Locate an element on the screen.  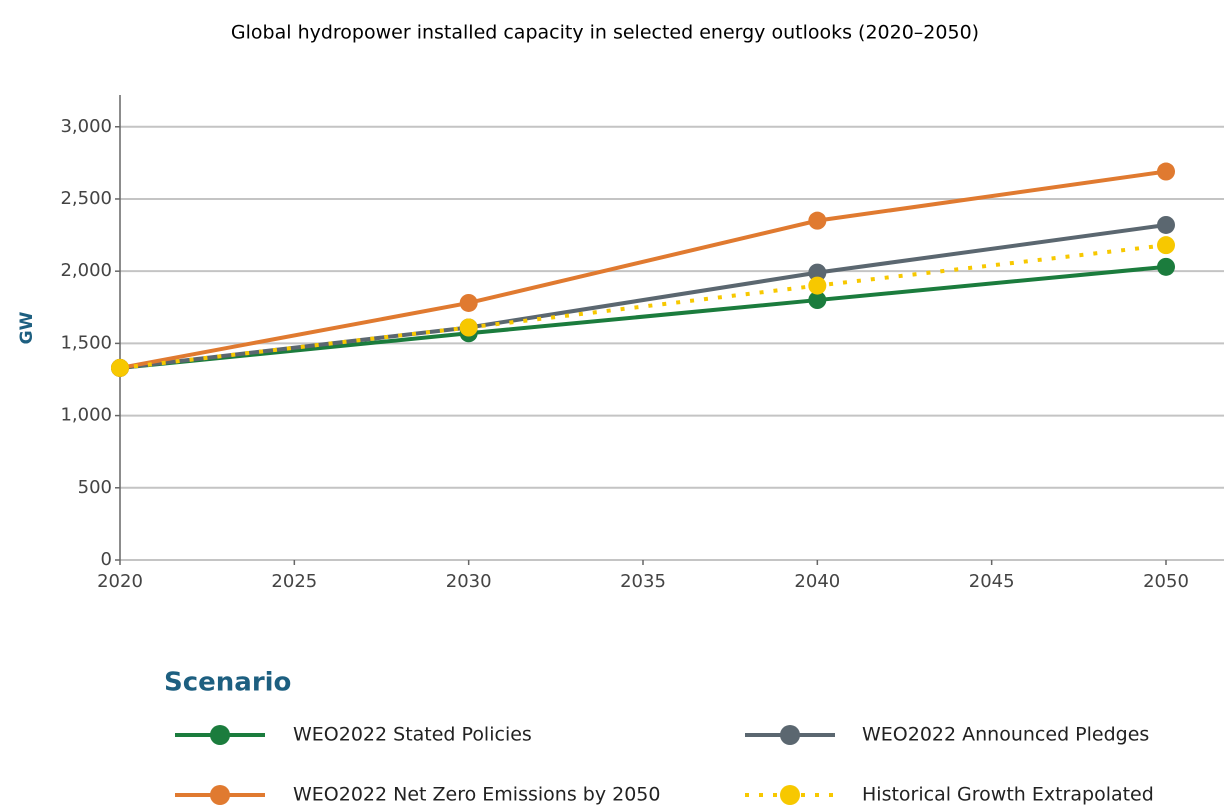
y-tick-label: 2,000 is located at coordinates (86, 270).